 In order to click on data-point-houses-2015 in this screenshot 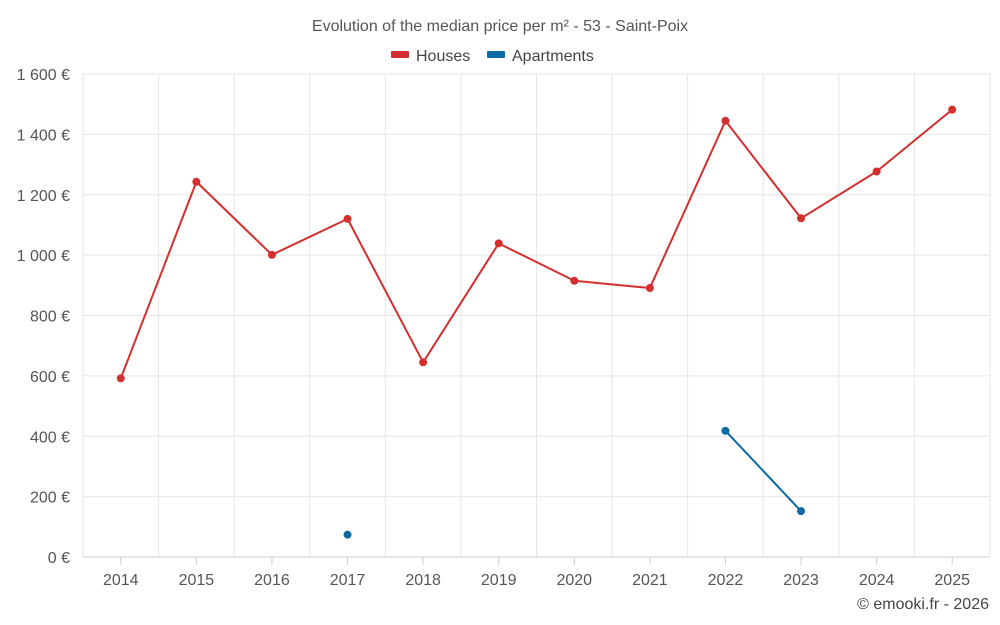, I will do `click(196, 181)`.